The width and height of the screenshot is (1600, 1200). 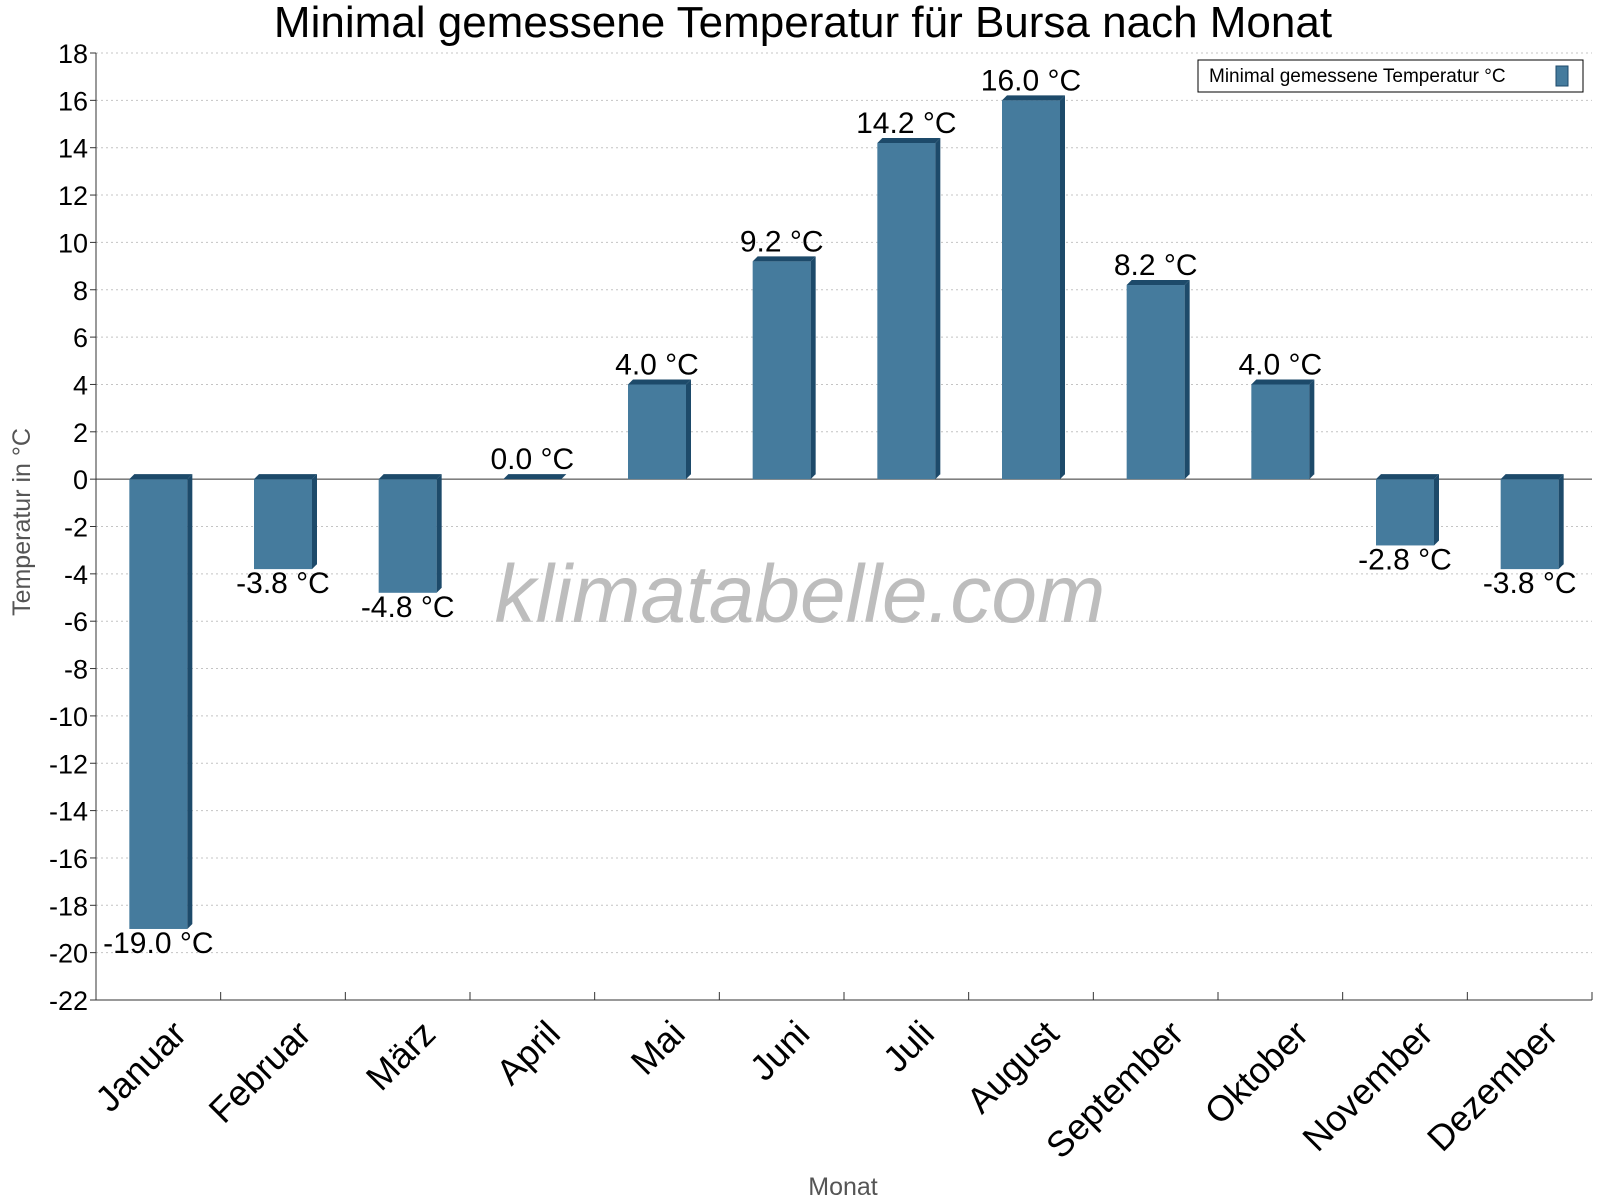 I want to click on y-tick-label: -22, so click(x=68, y=1001).